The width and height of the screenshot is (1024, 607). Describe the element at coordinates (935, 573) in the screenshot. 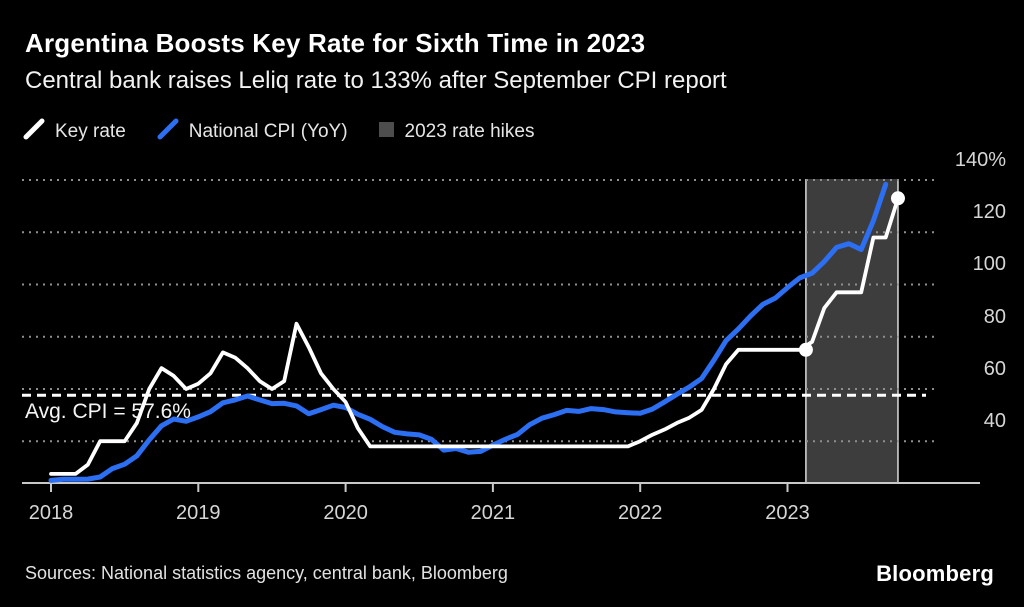

I see `bloomberg-logo: Bloomberg` at that location.